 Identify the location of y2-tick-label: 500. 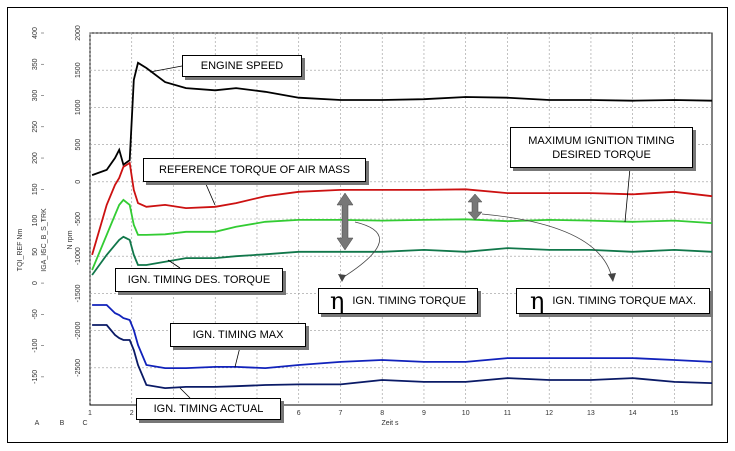
(78, 145).